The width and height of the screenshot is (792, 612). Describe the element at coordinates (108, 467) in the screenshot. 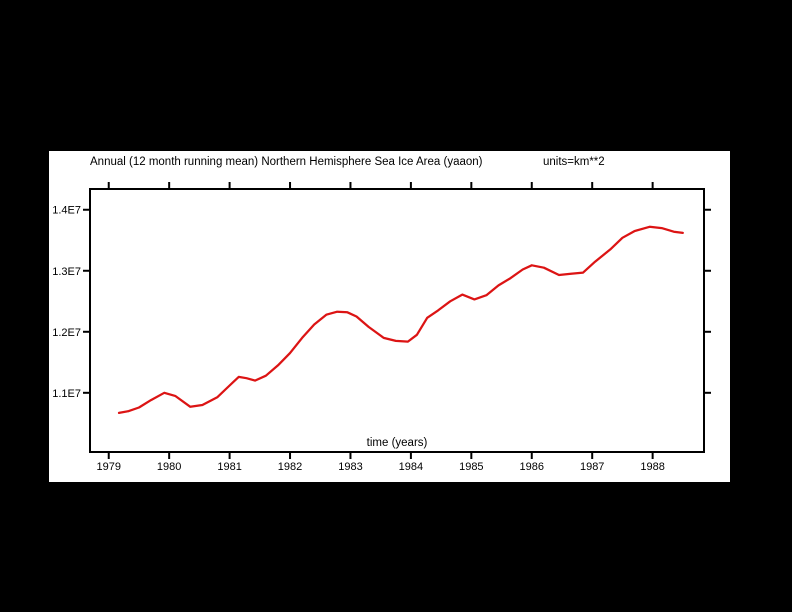

I see `x-tick-label: 1979` at that location.